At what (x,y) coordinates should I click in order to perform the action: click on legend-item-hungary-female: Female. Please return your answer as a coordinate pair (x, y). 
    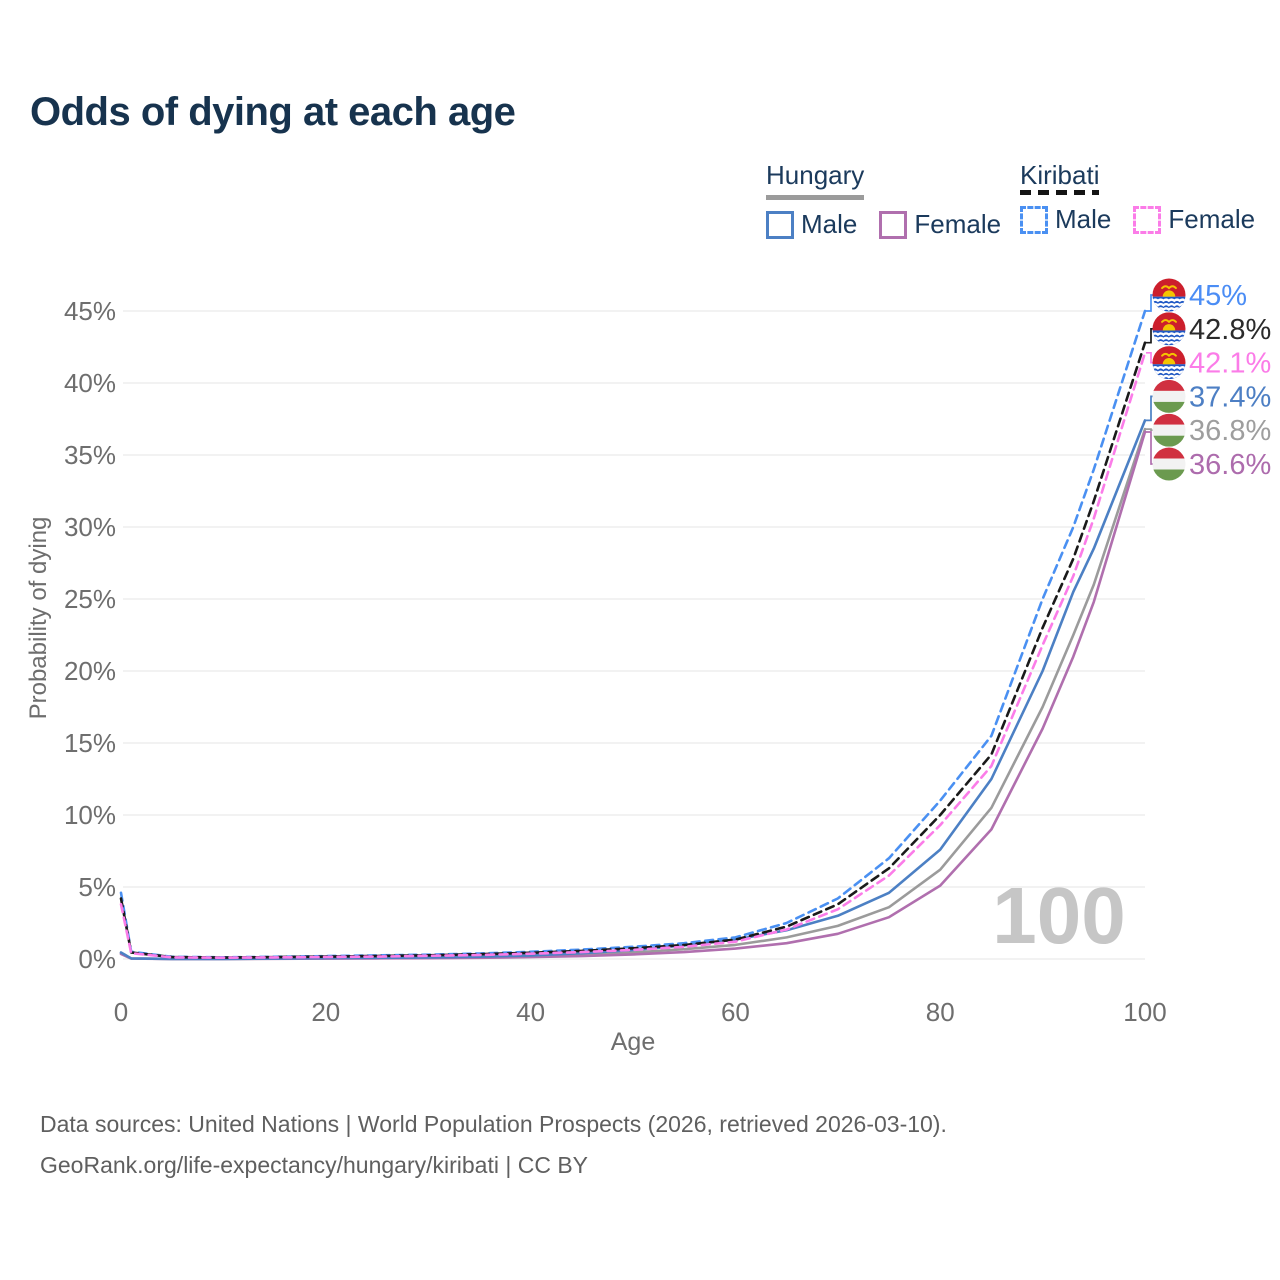
    Looking at the image, I should click on (940, 224).